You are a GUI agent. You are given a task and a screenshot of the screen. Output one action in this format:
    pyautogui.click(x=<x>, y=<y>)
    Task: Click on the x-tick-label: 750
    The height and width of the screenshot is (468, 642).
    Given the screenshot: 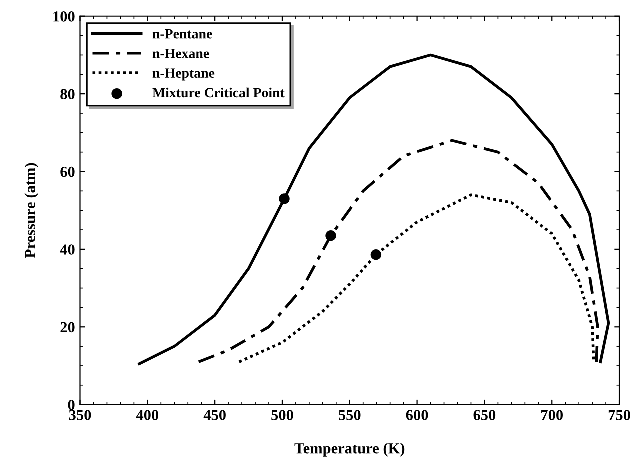 What is the action you would take?
    pyautogui.click(x=619, y=415)
    